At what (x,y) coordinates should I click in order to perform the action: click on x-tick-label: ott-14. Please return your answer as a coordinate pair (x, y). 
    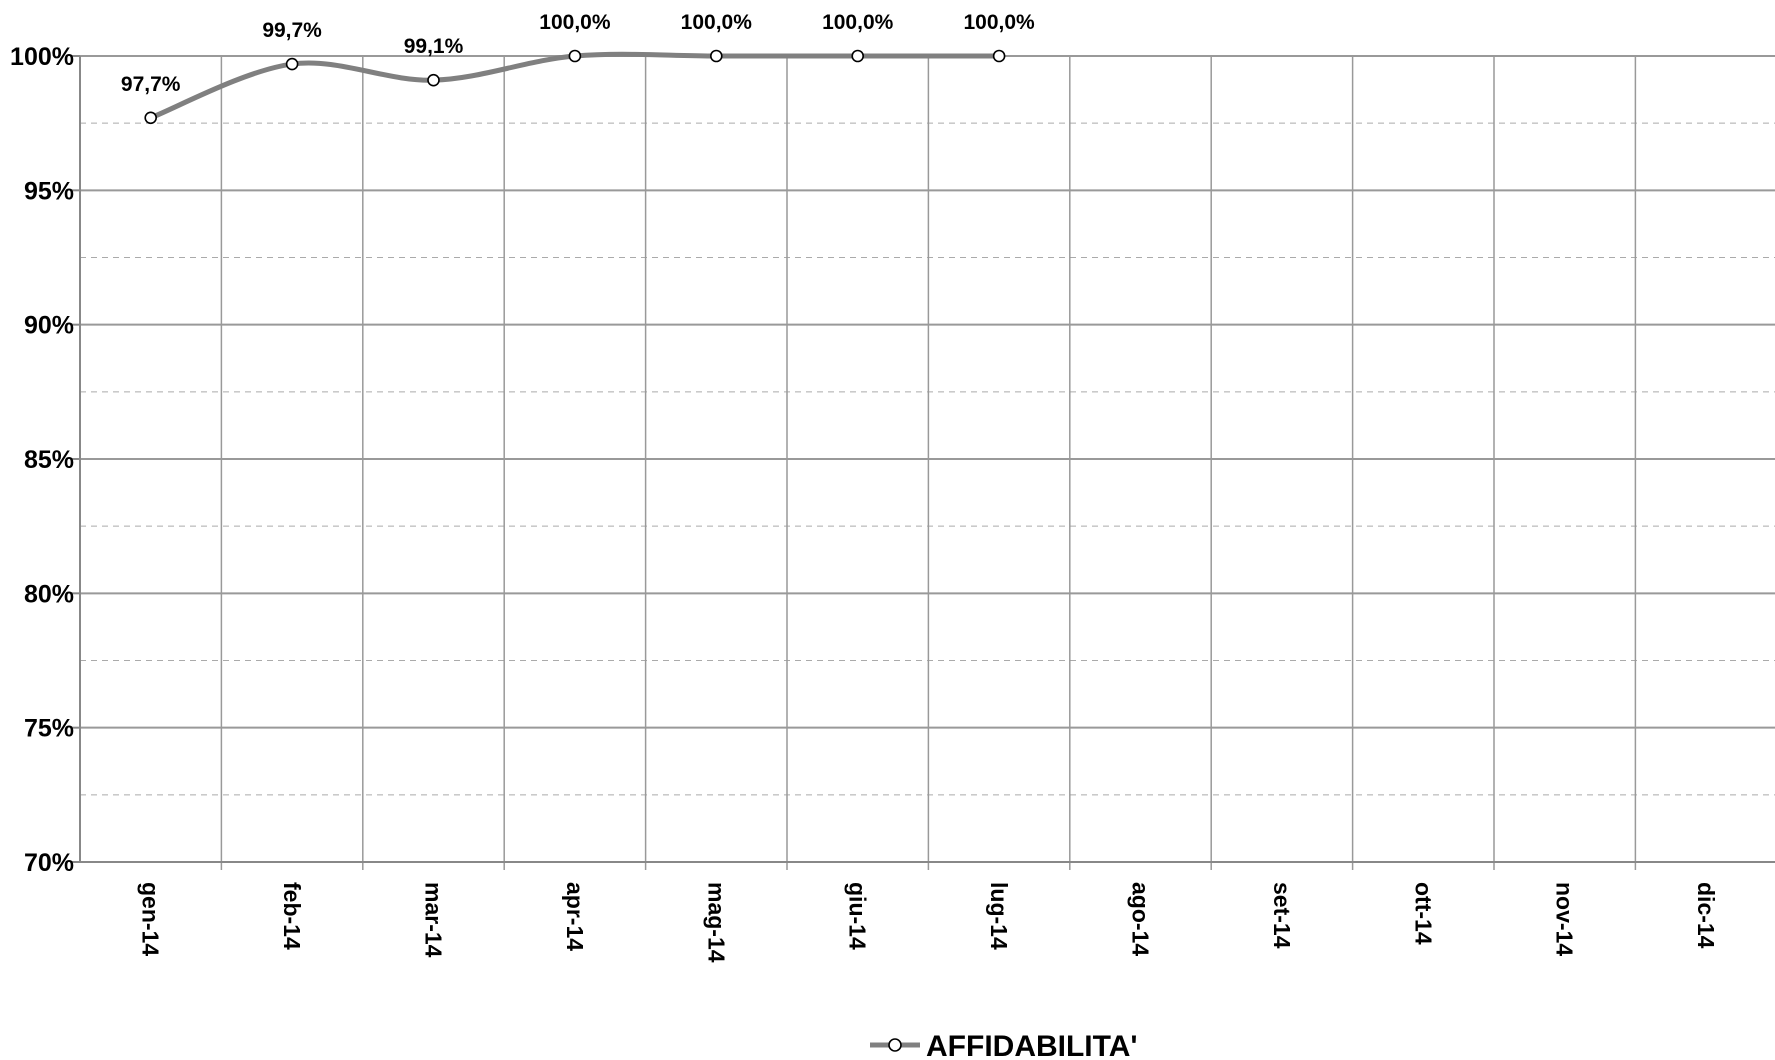
    Looking at the image, I should click on (1423, 913).